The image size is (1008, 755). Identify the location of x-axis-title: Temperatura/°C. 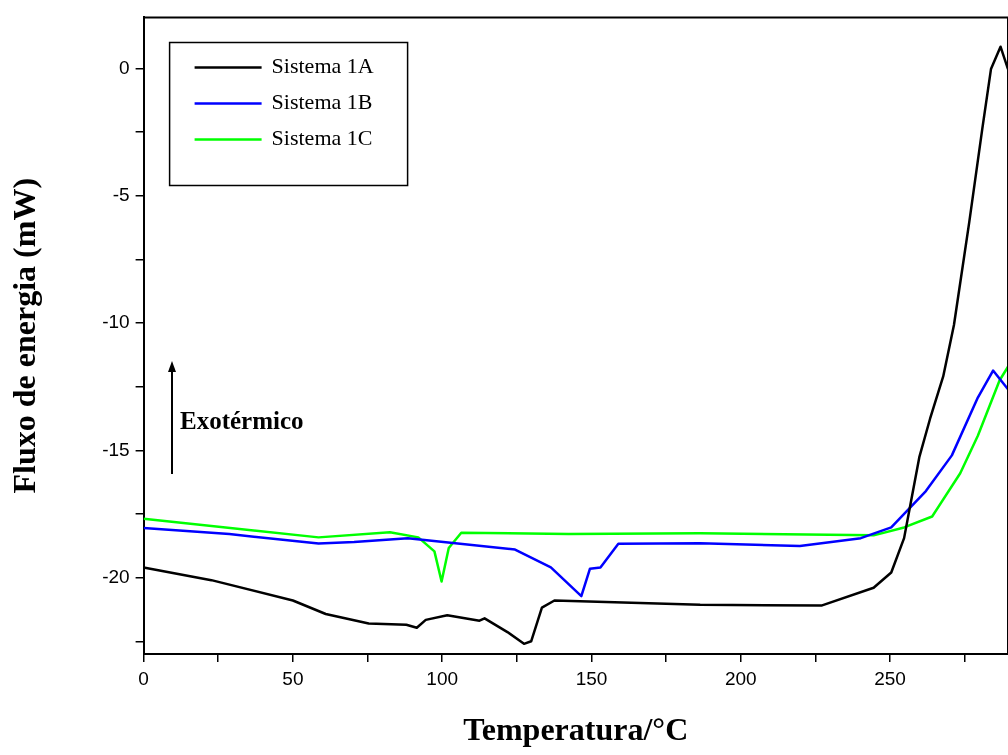
(576, 729).